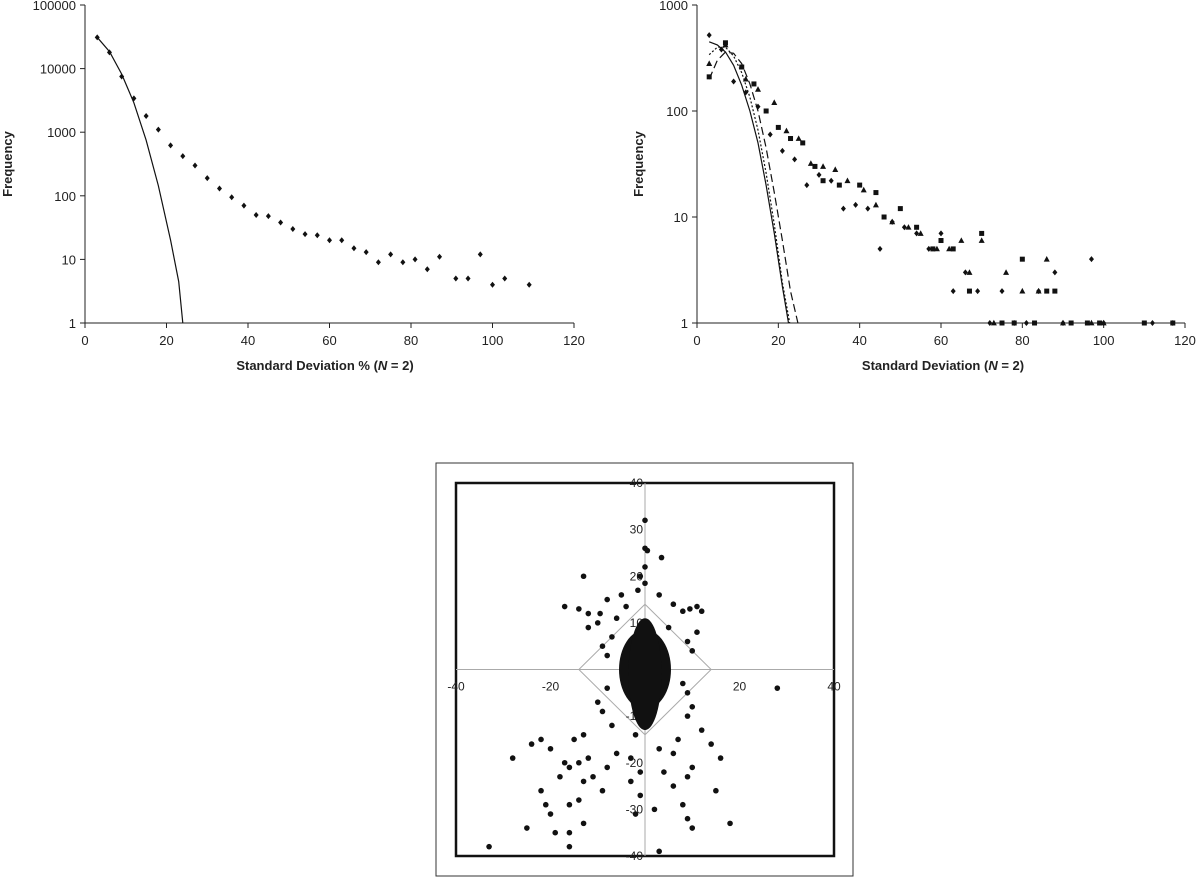 This screenshot has width=1200, height=877. Describe the element at coordinates (456, 687) in the screenshot. I see `chart-bottom-xtick-label: -40` at that location.